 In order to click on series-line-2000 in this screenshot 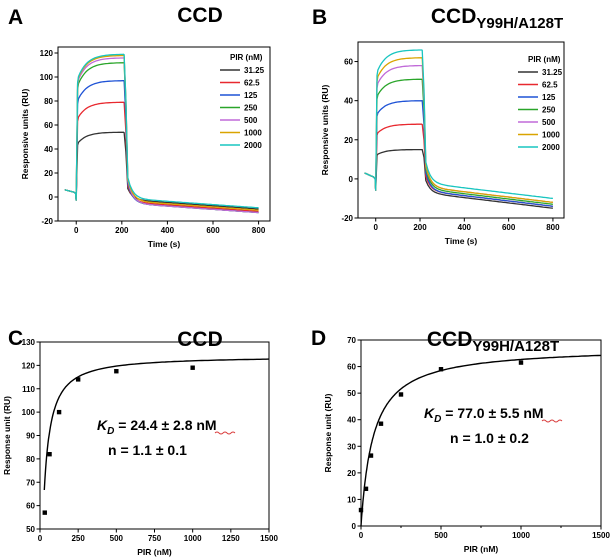, I will do `click(161, 131)`.